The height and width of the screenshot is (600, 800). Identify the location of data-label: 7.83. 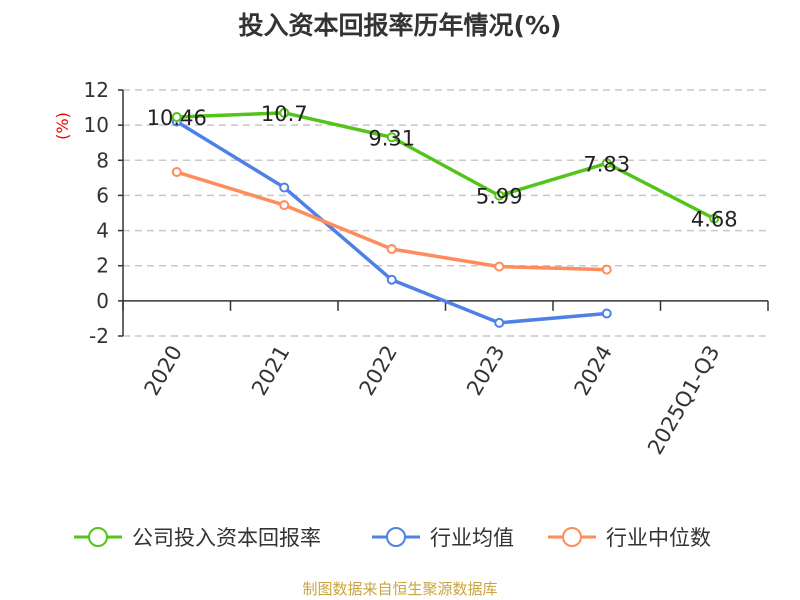
(606, 164).